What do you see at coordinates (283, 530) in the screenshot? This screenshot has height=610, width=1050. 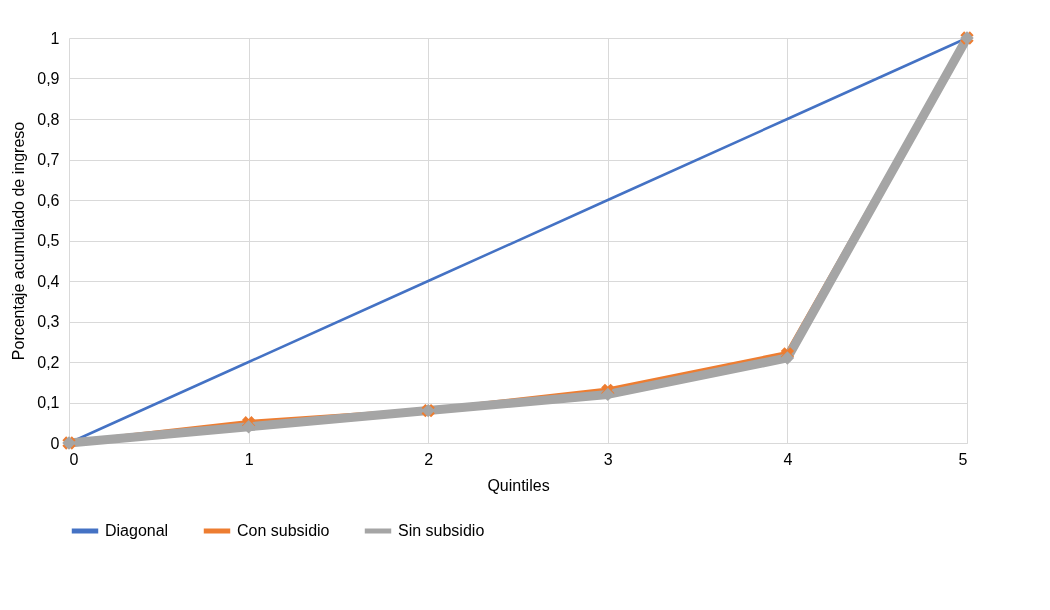 I see `legend-label: Con subsidio` at bounding box center [283, 530].